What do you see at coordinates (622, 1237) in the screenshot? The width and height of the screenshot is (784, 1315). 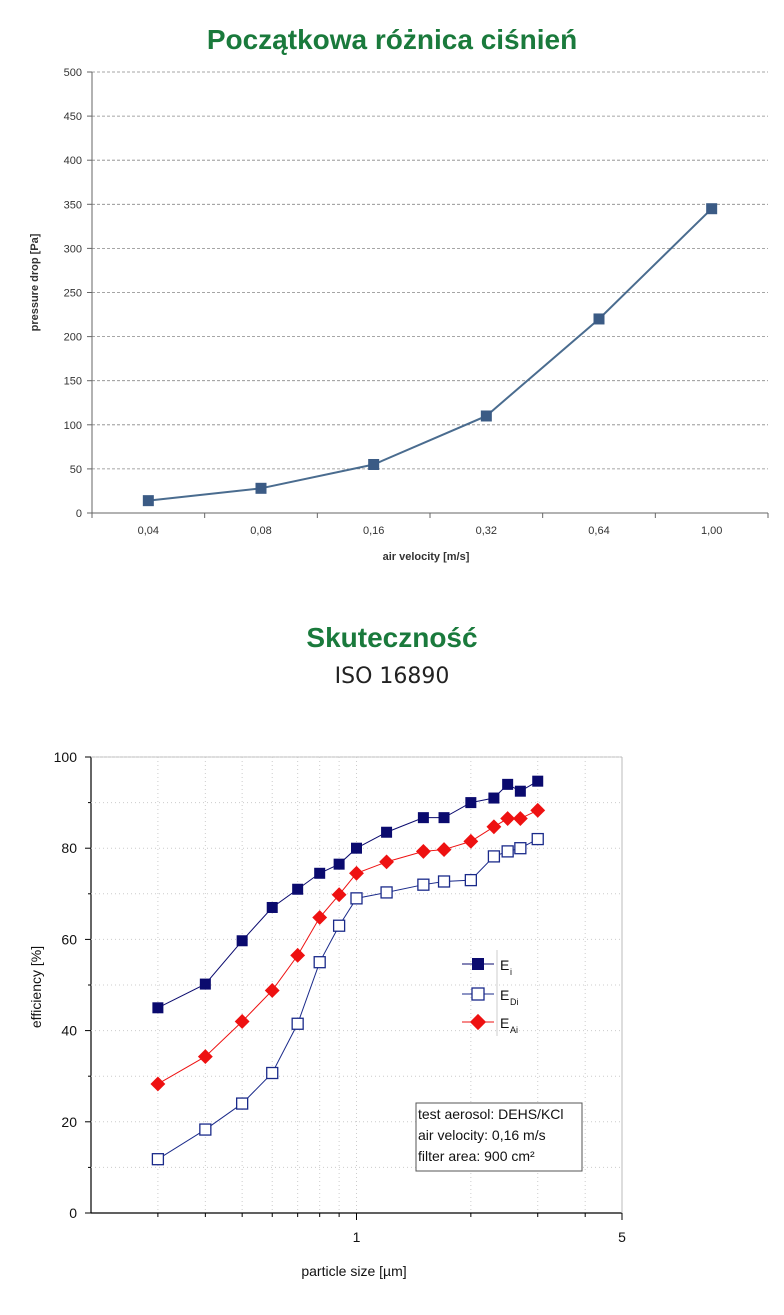 I see `x-tick-label: 5` at bounding box center [622, 1237].